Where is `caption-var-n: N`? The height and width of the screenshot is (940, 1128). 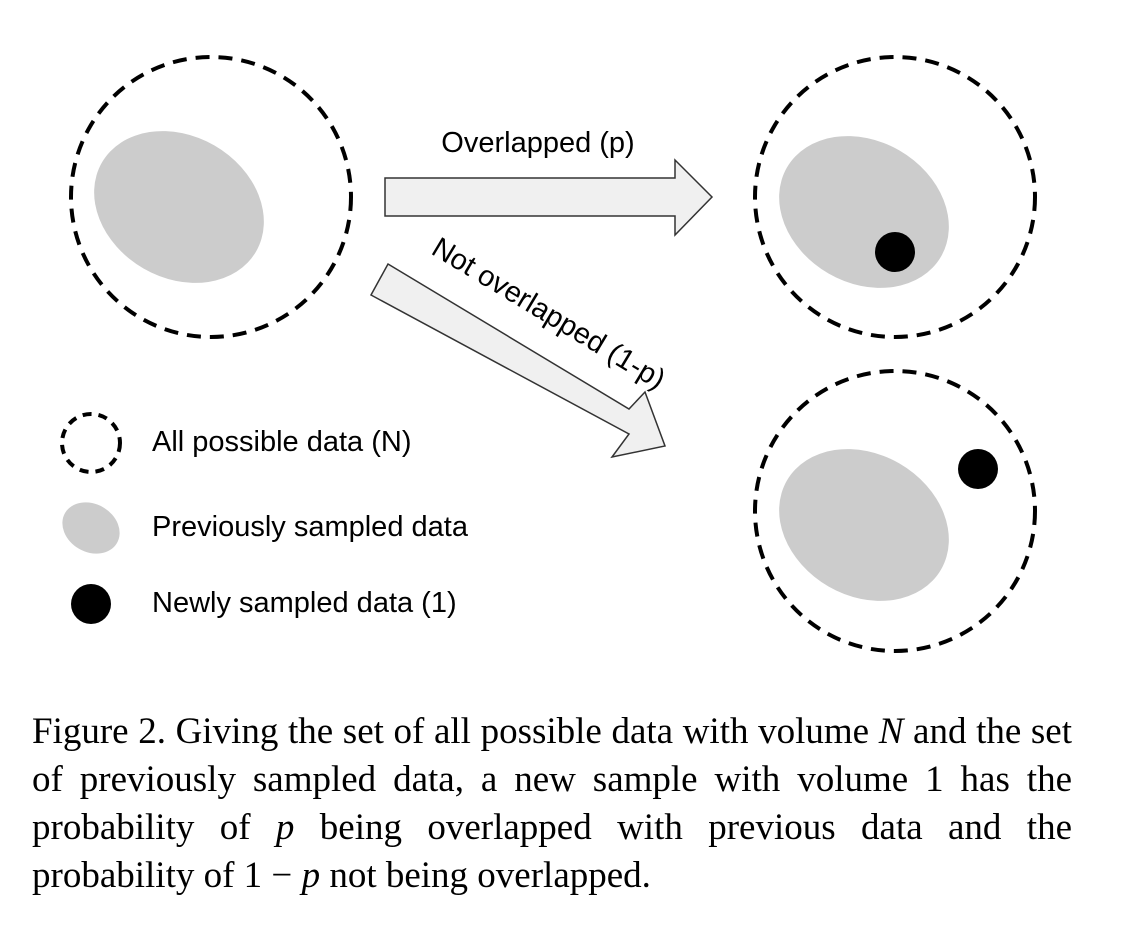 caption-var-n: N is located at coordinates (891, 731).